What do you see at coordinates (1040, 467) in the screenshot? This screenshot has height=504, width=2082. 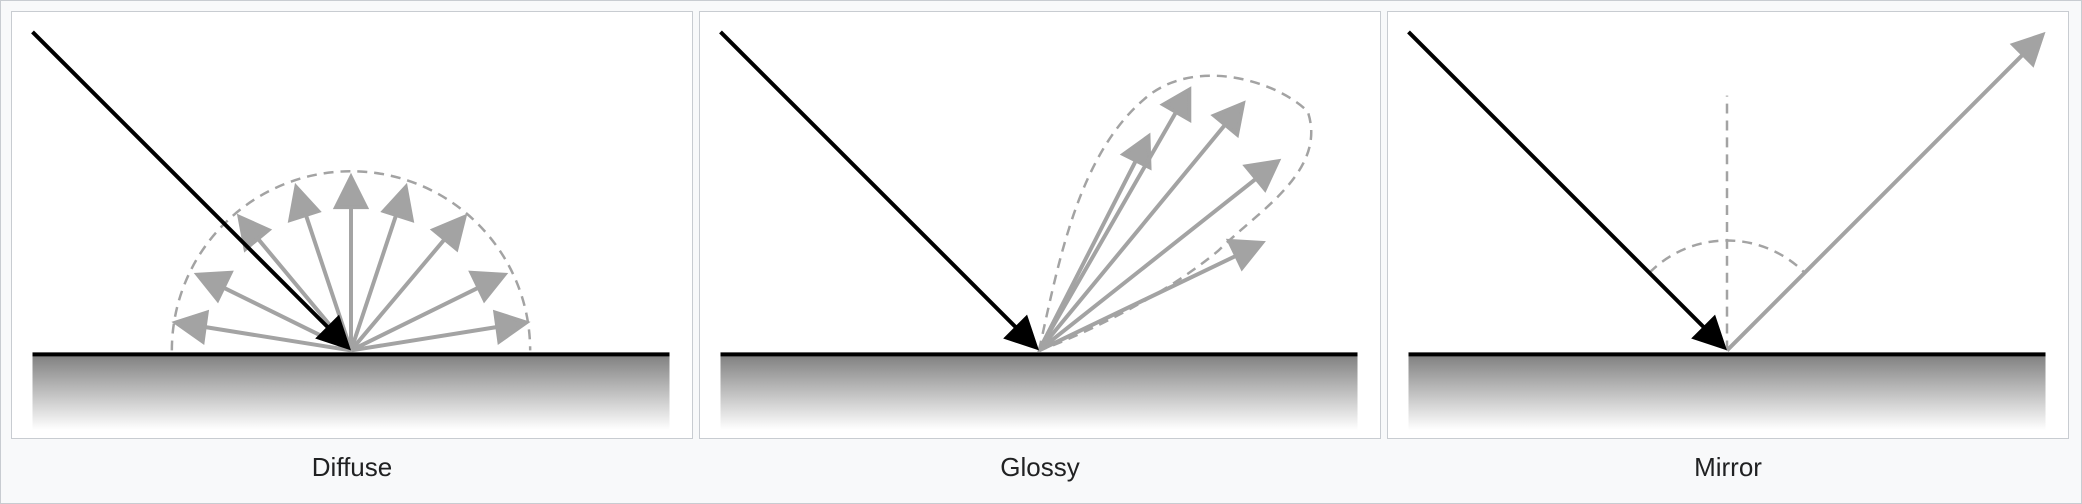 I see `glossy-caption: Glossy` at bounding box center [1040, 467].